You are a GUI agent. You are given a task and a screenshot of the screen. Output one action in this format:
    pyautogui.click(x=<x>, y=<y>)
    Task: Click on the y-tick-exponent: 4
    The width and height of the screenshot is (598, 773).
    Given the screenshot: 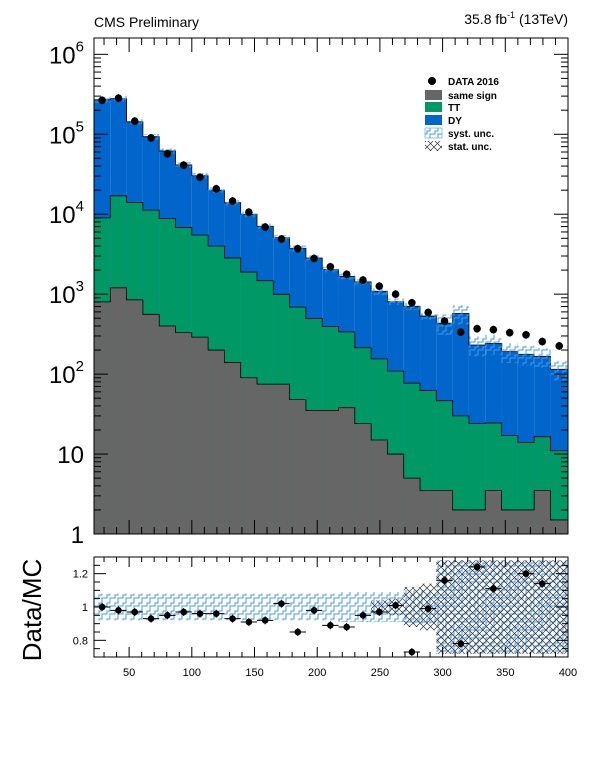 What is the action you would take?
    pyautogui.click(x=80, y=206)
    